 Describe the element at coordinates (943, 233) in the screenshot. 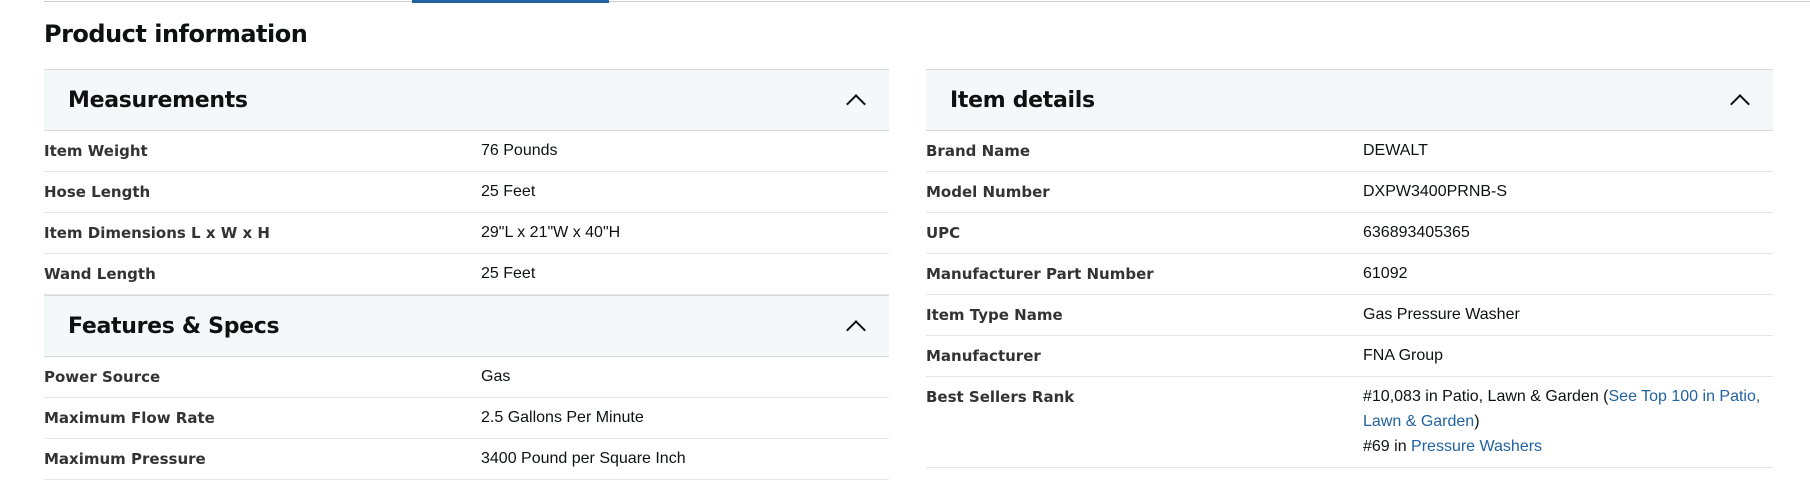

I see `row-label: UPC` at that location.